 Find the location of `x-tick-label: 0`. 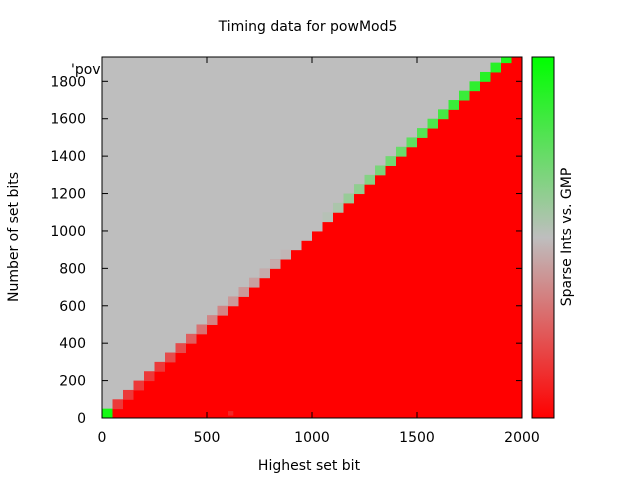

x-tick-label: 0 is located at coordinates (102, 438).